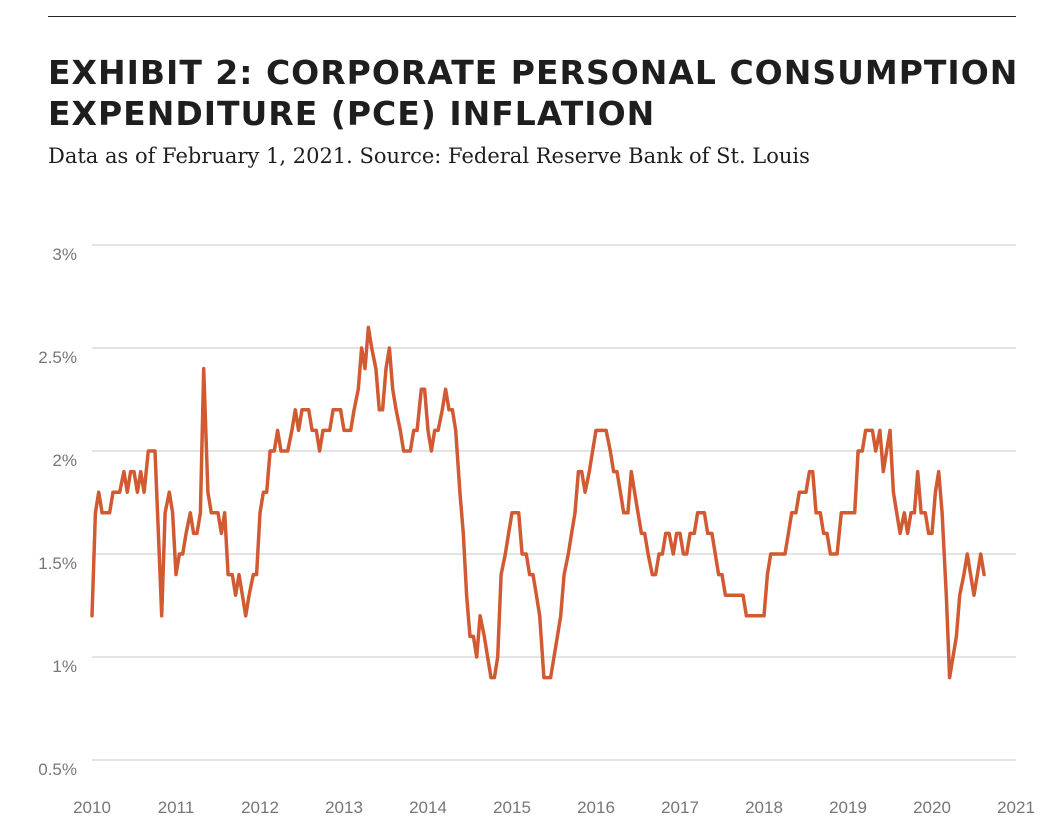 The height and width of the screenshot is (838, 1056). What do you see at coordinates (92, 807) in the screenshot?
I see `x-tick-label: 2010` at bounding box center [92, 807].